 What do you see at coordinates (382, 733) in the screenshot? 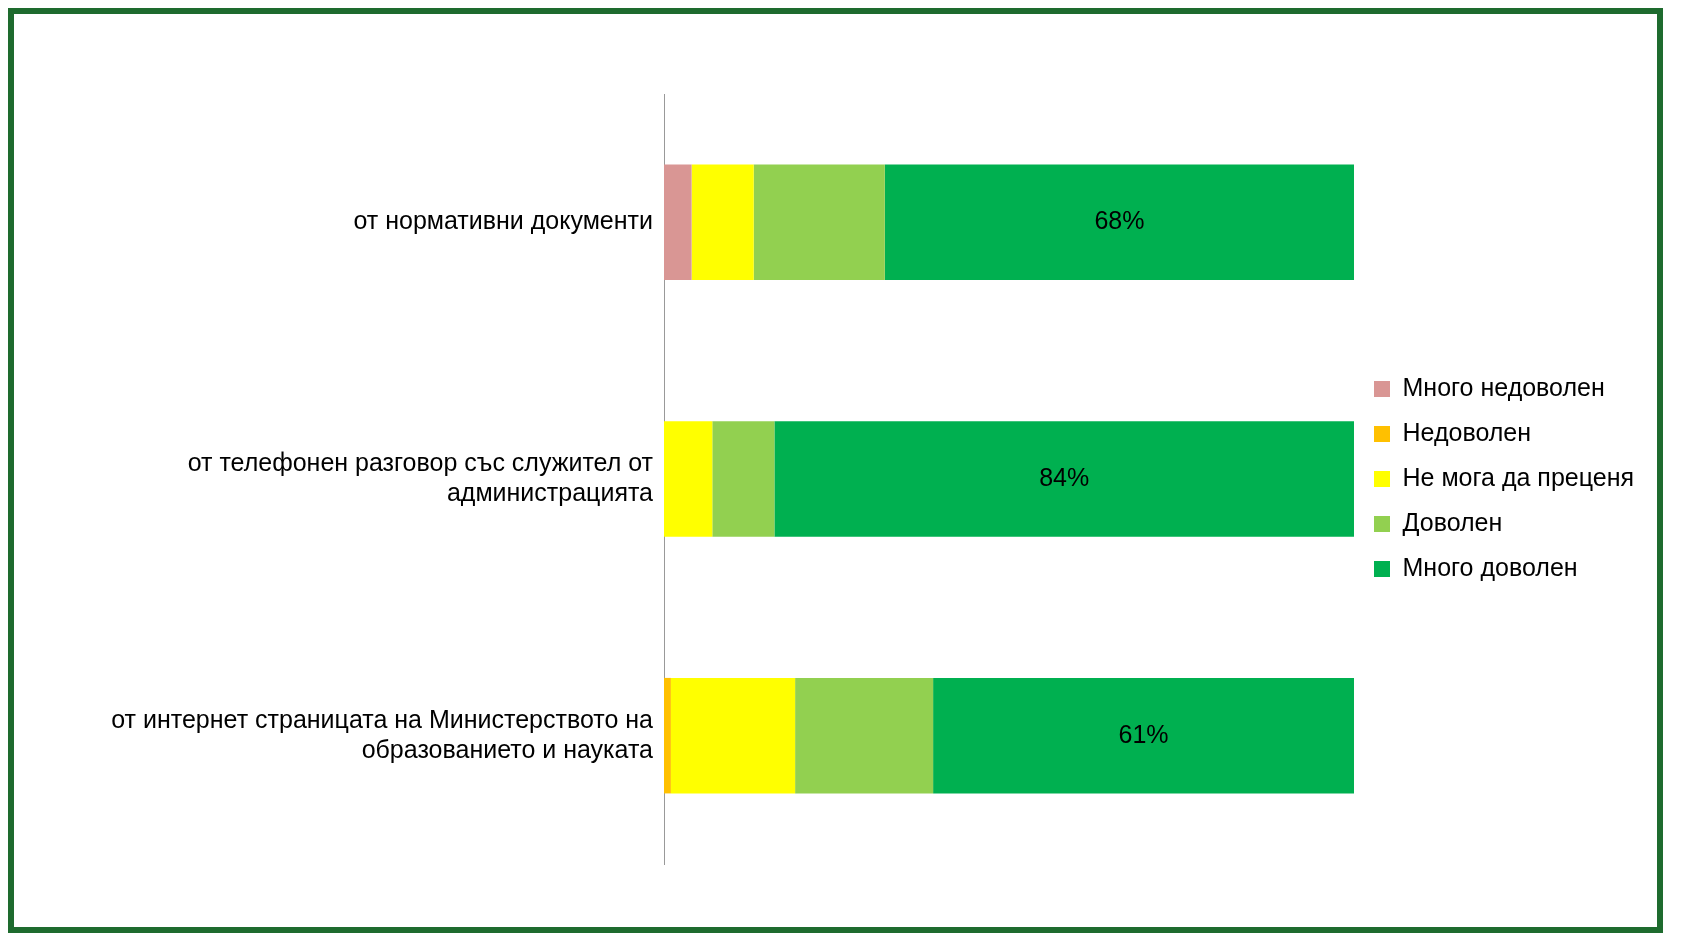
I see `y-tick-label: от интернет страницата на Министерството на образованието и науката` at bounding box center [382, 733].